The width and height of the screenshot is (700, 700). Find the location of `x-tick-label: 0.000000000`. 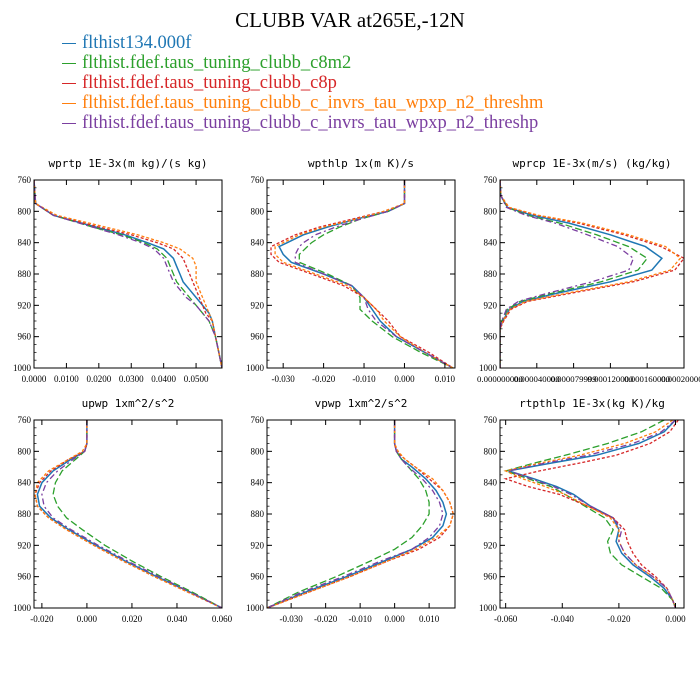

x-tick-label: 0.000000000 is located at coordinates (500, 379).